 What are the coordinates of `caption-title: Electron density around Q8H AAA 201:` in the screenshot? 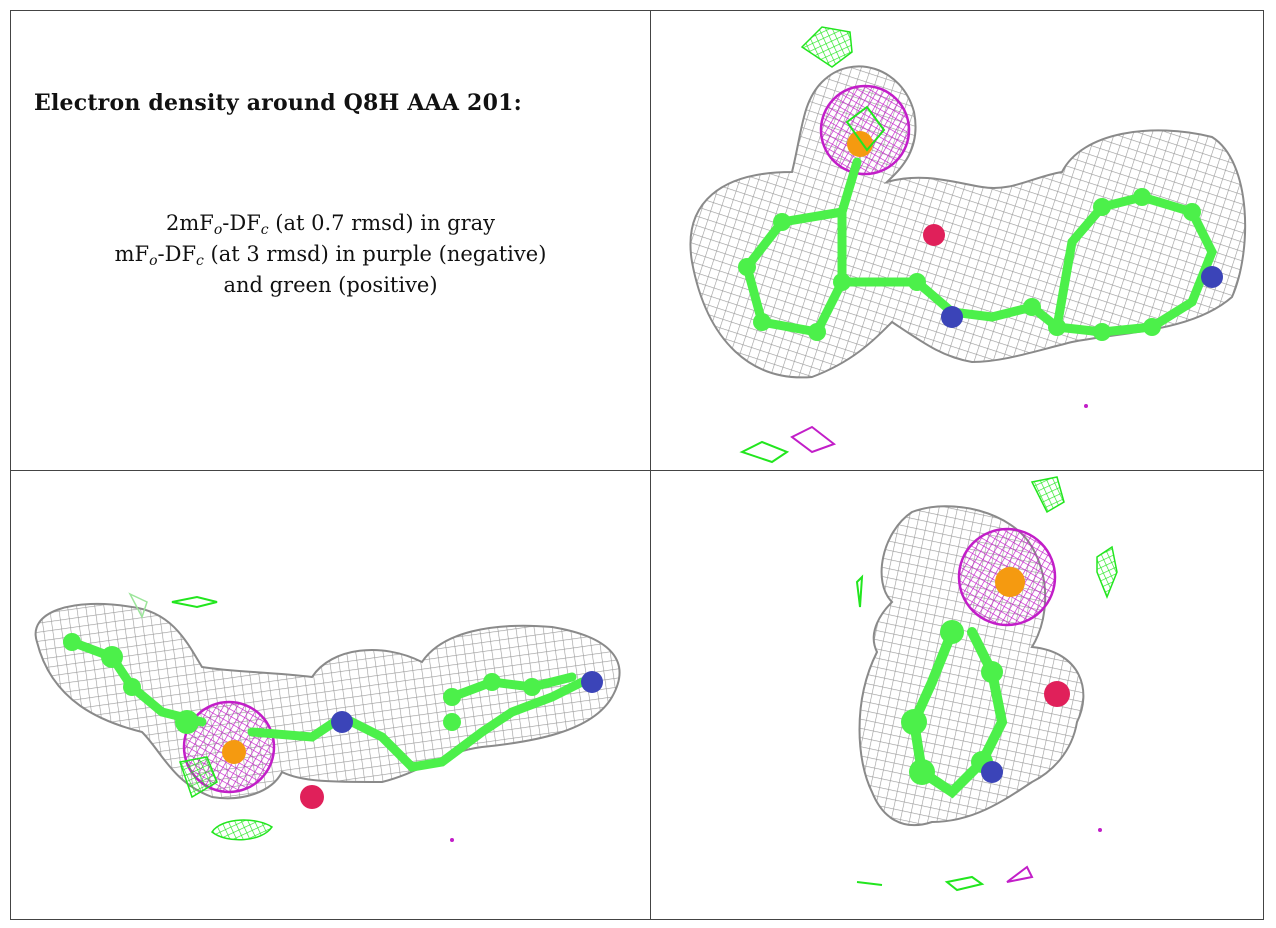 It's located at (278, 103).